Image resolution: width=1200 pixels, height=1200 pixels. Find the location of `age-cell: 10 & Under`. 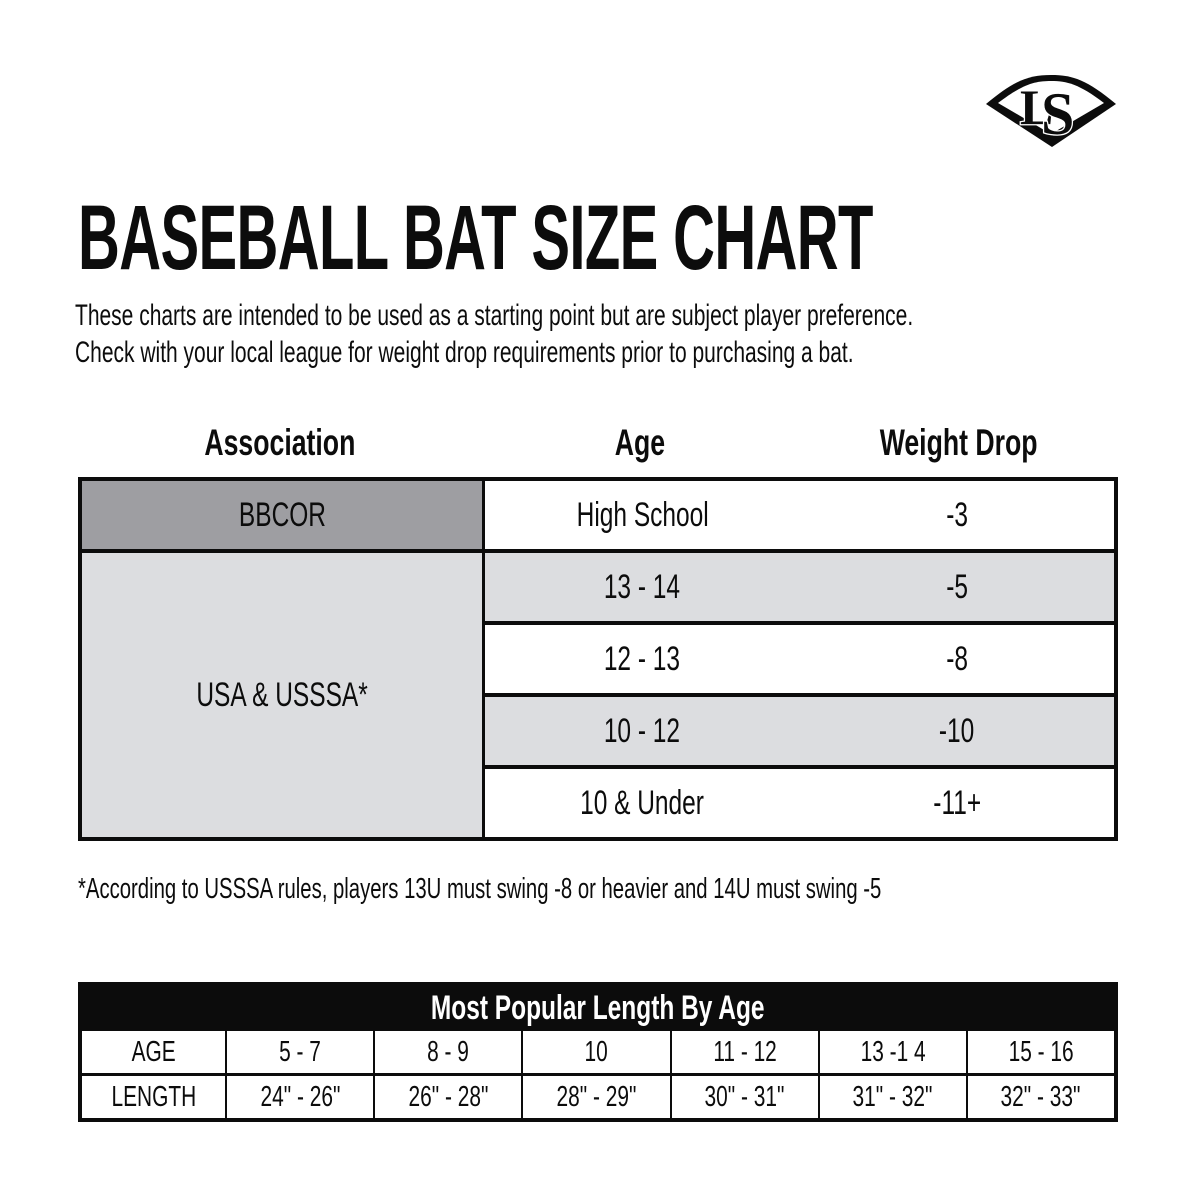

age-cell: 10 & Under is located at coordinates (642, 803).